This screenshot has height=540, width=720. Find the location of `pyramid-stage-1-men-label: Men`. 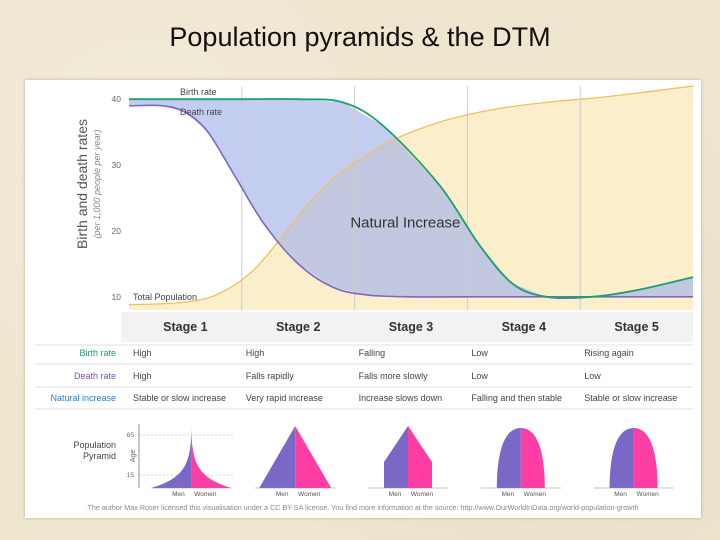

pyramid-stage-1-men-label: Men is located at coordinates (178, 494).